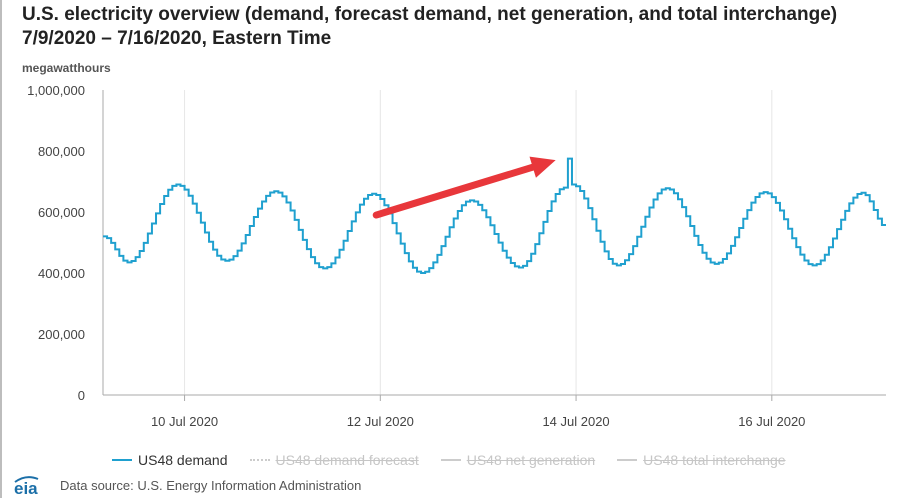  What do you see at coordinates (531, 460) in the screenshot?
I see `legend-label: US48 net generation` at bounding box center [531, 460].